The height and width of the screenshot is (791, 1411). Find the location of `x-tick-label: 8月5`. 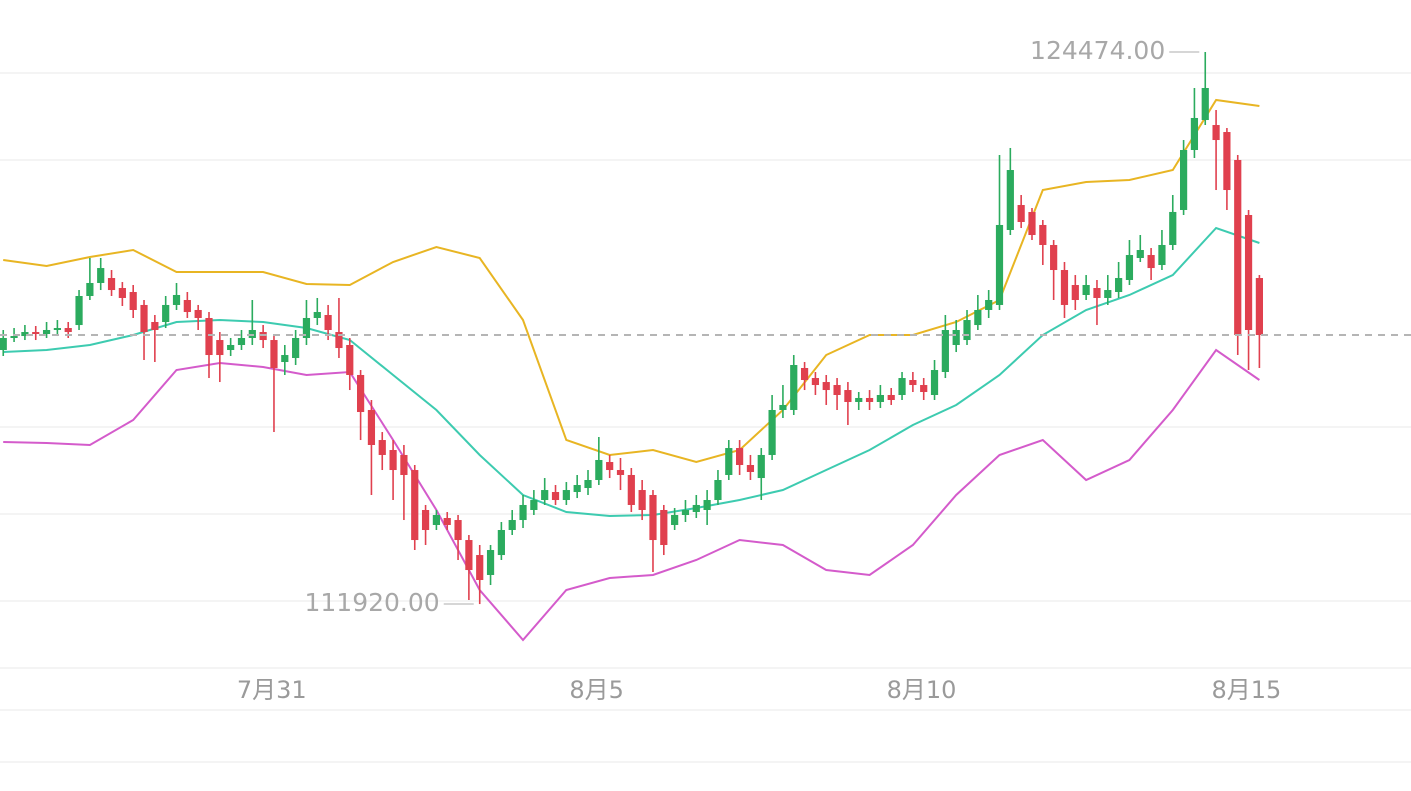

x-tick-label: 8月5 is located at coordinates (596, 690).